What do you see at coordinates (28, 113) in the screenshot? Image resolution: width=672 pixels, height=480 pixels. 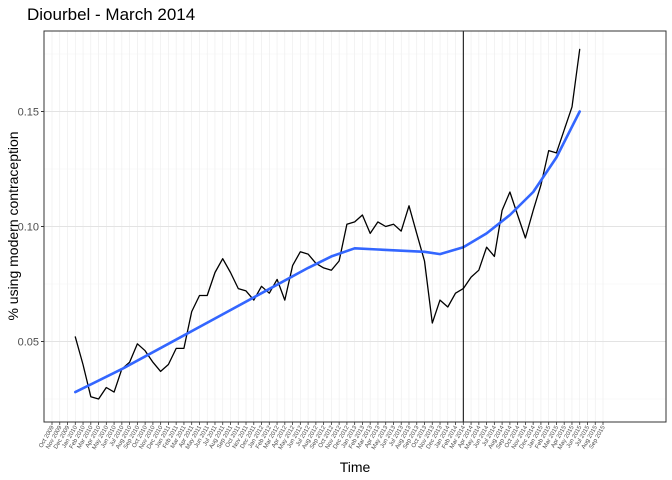 I see `y-tick-label: 0.15` at bounding box center [28, 113].